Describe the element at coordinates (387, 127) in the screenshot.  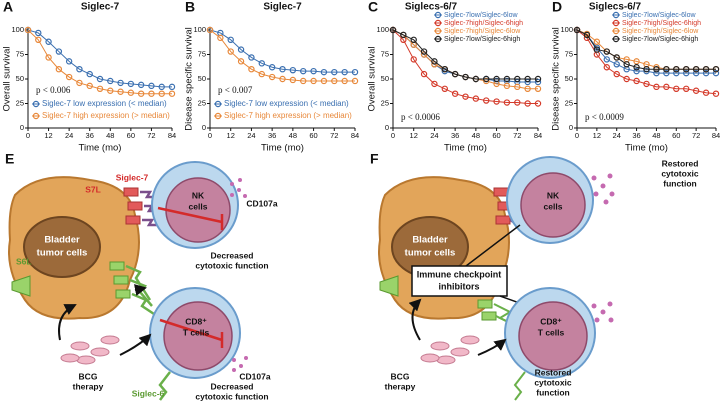
I see `y-tick-label: 0` at that location.